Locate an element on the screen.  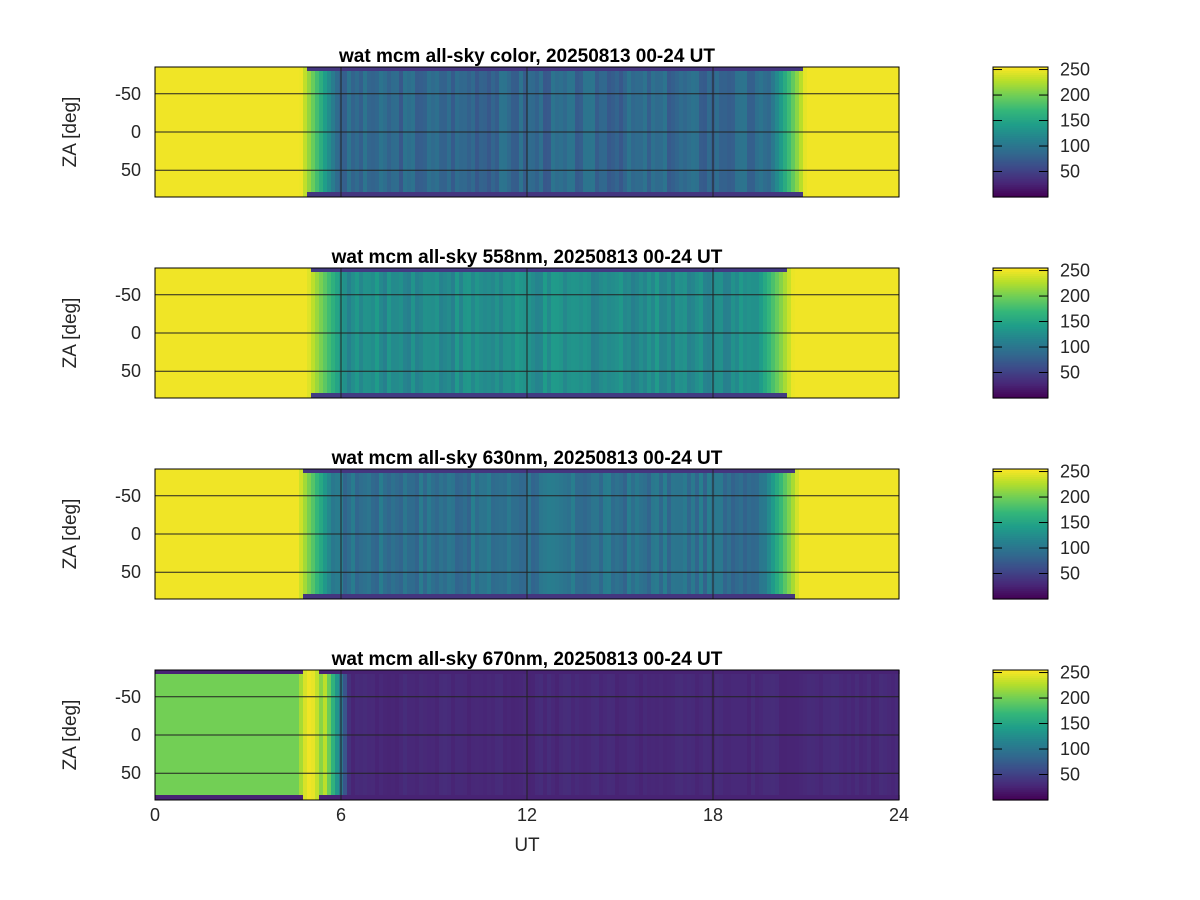
y-tick-label: 50 is located at coordinates (131, 170).